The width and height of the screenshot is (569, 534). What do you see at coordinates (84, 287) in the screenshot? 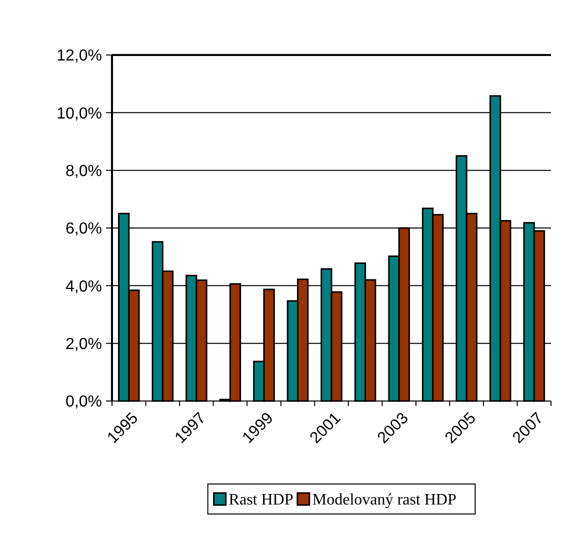
I see `y-tick-label: 4,0%` at bounding box center [84, 287].